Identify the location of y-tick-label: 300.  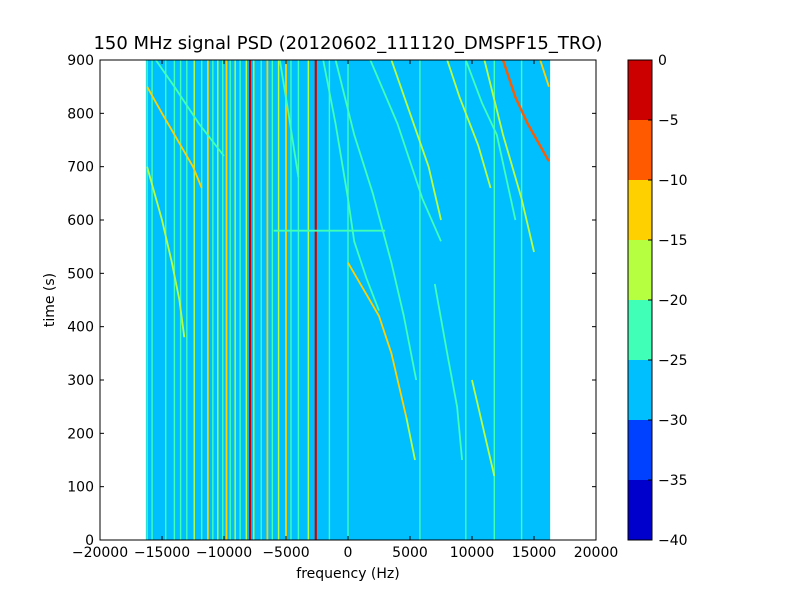
(80, 381).